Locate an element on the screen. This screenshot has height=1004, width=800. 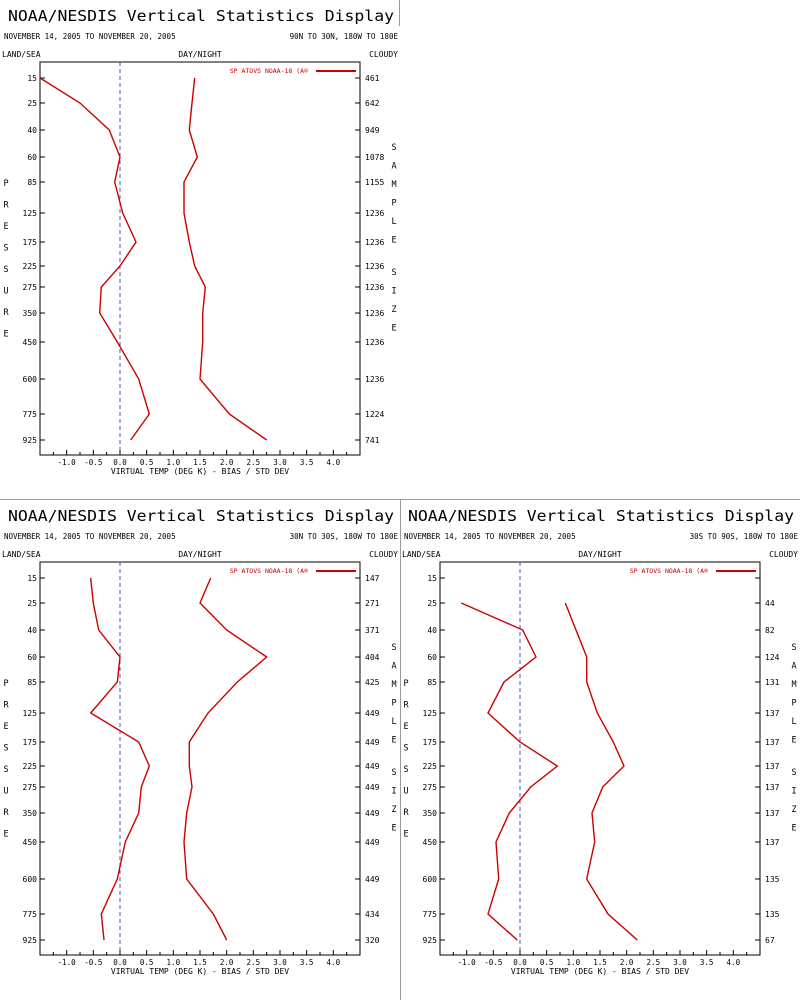
pressure-tick-label: 175 is located at coordinates (30, 242).